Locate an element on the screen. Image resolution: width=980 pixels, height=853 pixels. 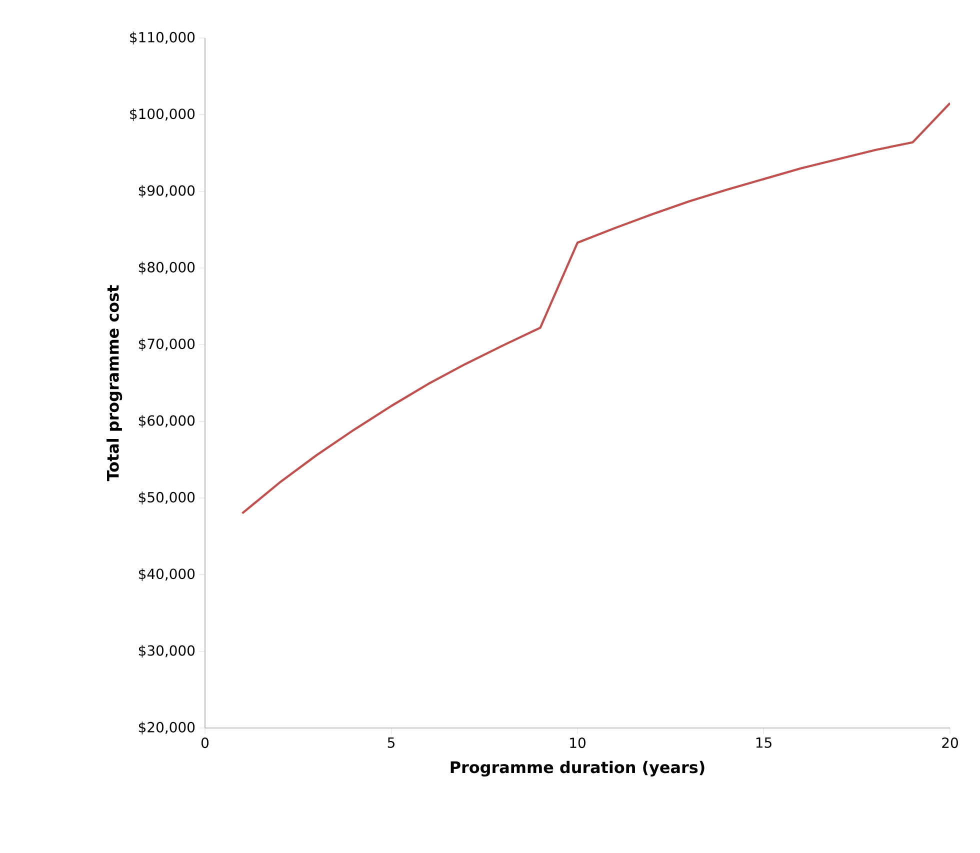
y-tick-label: $110,000 is located at coordinates (162, 38).